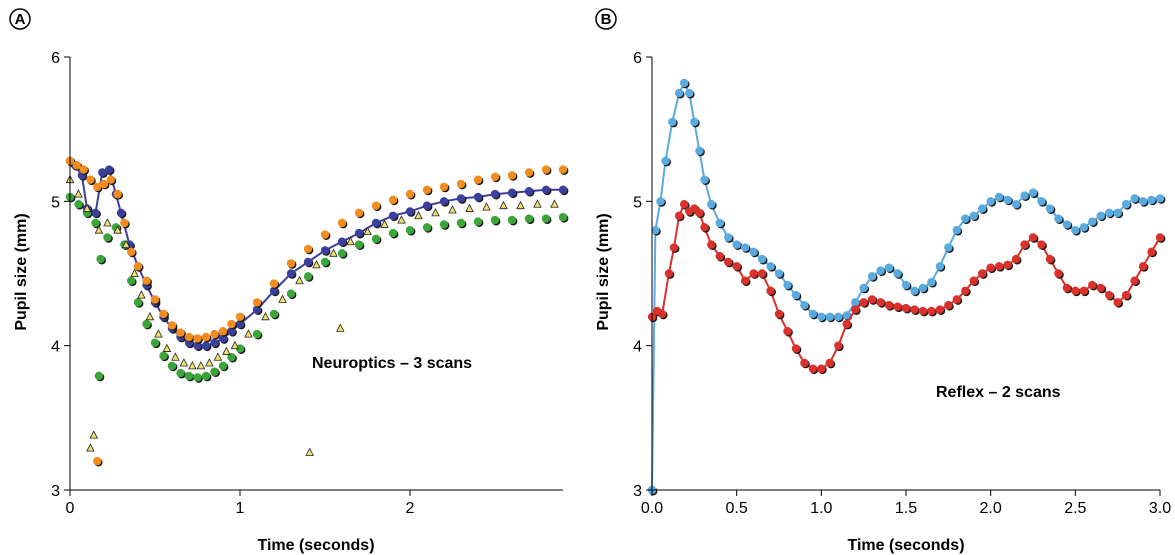 This screenshot has height=555, width=1175. Describe the element at coordinates (603, 271) in the screenshot. I see `panel-b-y-axis-title: Pupil size (mm)` at that location.